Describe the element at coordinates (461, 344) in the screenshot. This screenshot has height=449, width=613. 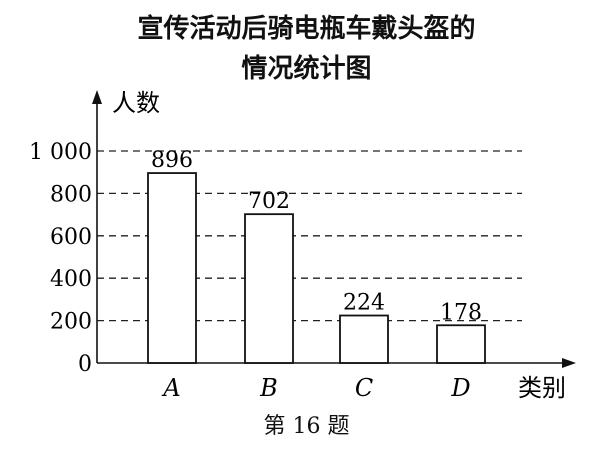
I see `bar-D` at that location.